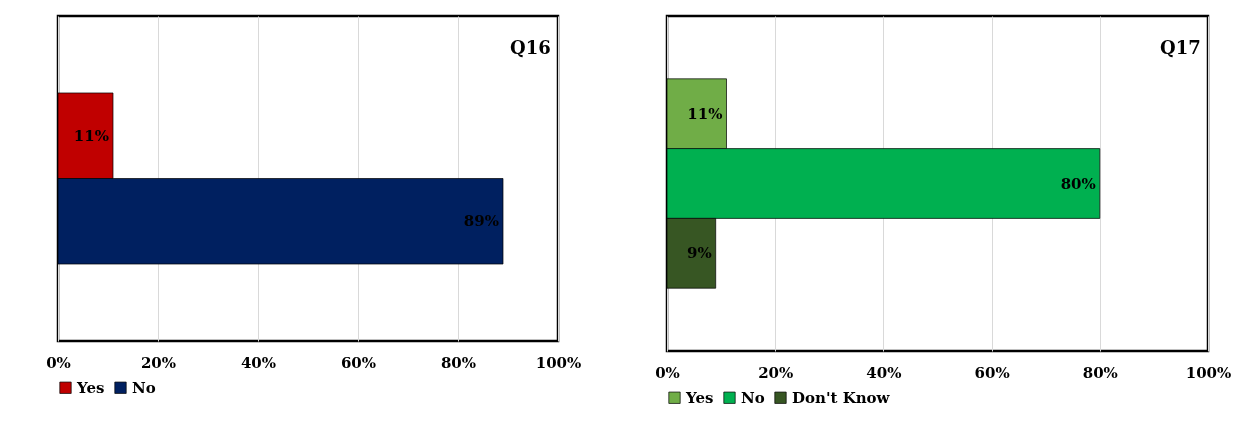  Describe the element at coordinates (530, 47) in the screenshot. I see `text: Q16` at that location.